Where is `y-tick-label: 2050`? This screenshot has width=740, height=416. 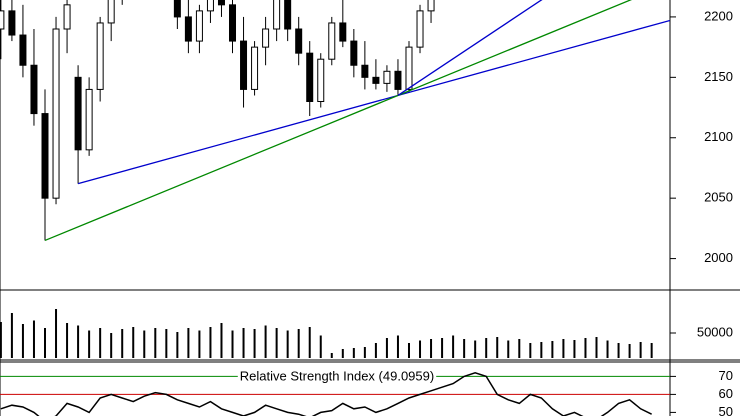
y-tick-label: 2050 is located at coordinates (718, 197).